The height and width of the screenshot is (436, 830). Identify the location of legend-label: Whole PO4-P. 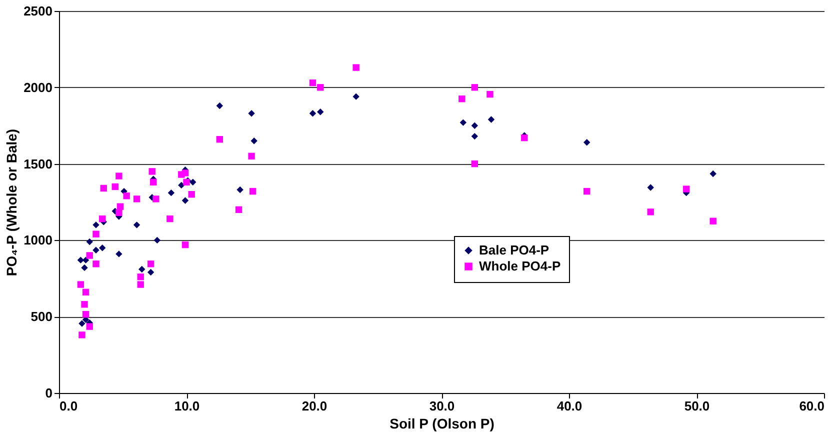
(520, 266).